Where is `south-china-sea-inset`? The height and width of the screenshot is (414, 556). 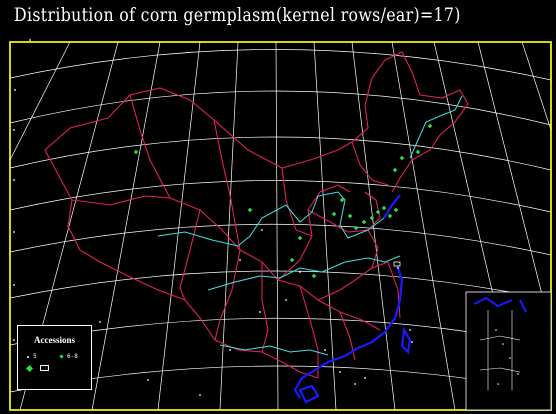
south-china-sea-inset is located at coordinates (508, 351).